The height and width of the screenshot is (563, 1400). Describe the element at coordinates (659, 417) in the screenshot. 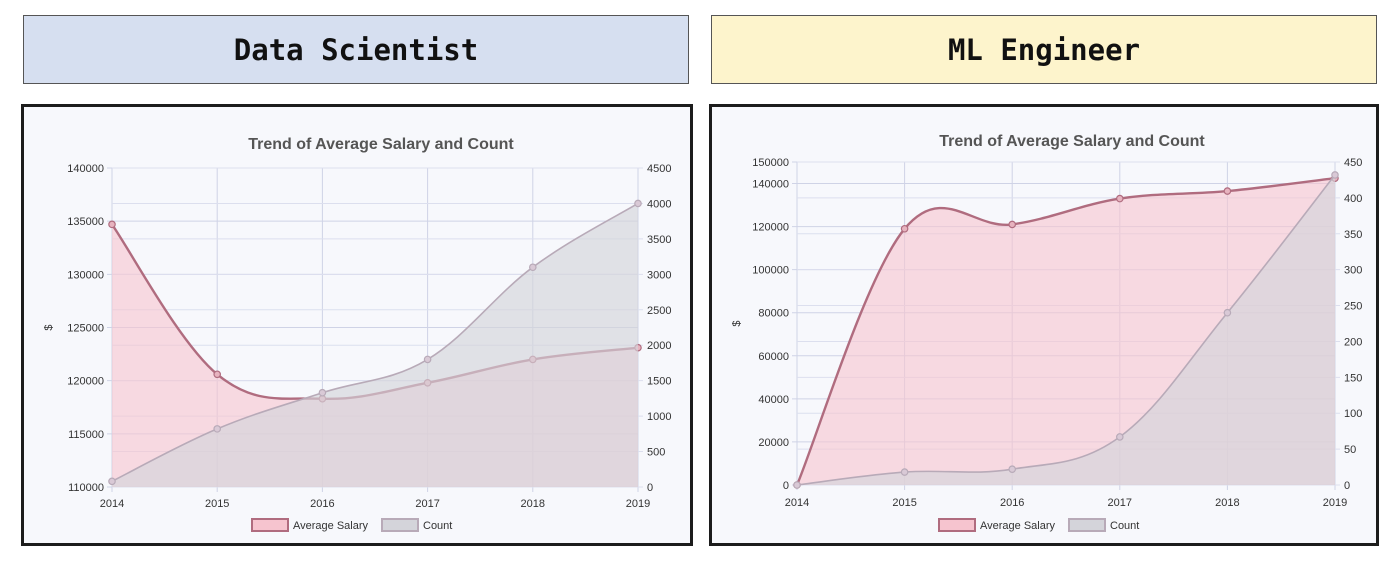

I see `y-right-tick-label: 1000` at that location.